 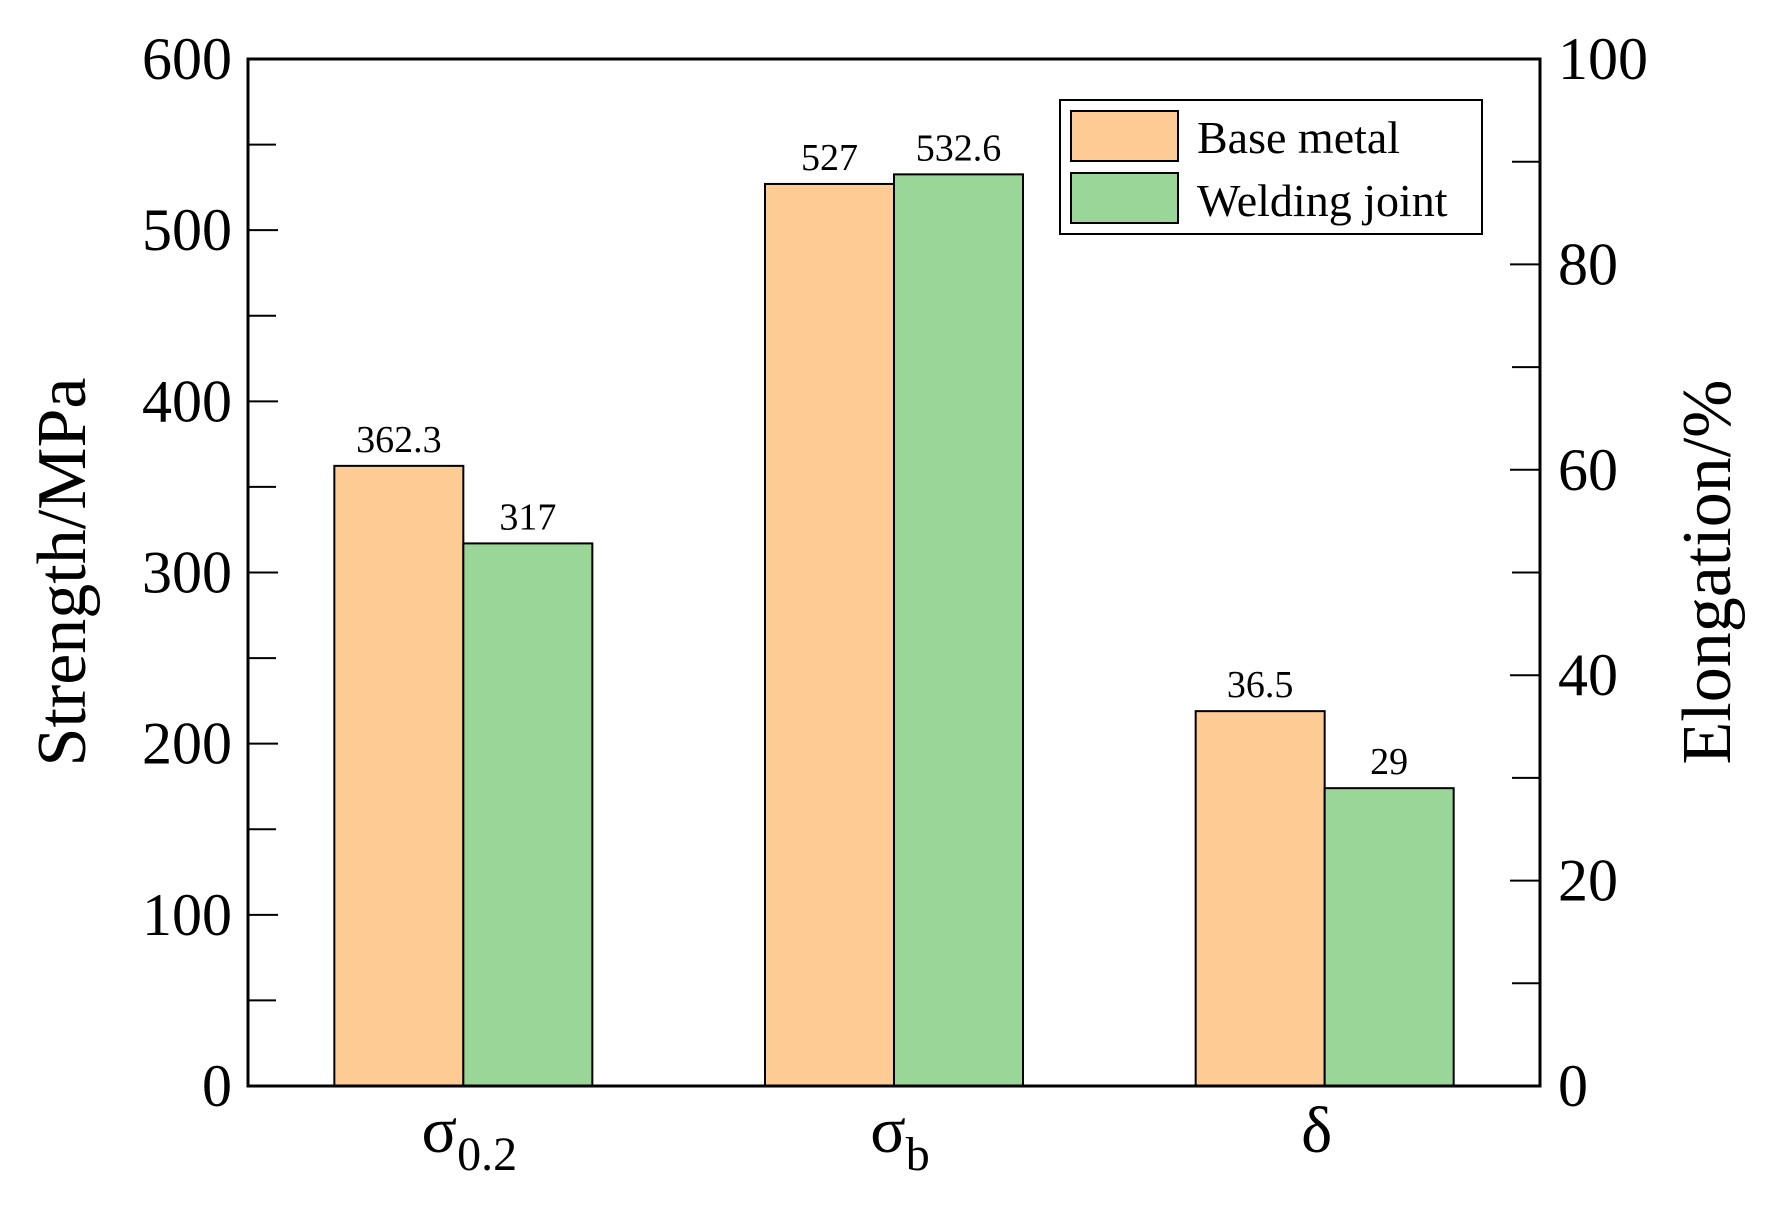 I want to click on legend-label-base-metal: Base metal, so click(x=1298, y=137).